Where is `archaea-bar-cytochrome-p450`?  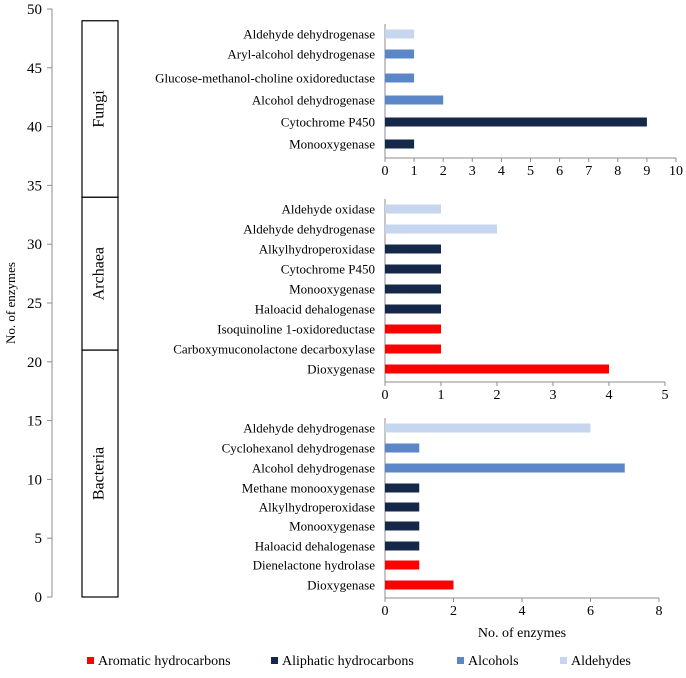
archaea-bar-cytochrome-p450 is located at coordinates (413, 269).